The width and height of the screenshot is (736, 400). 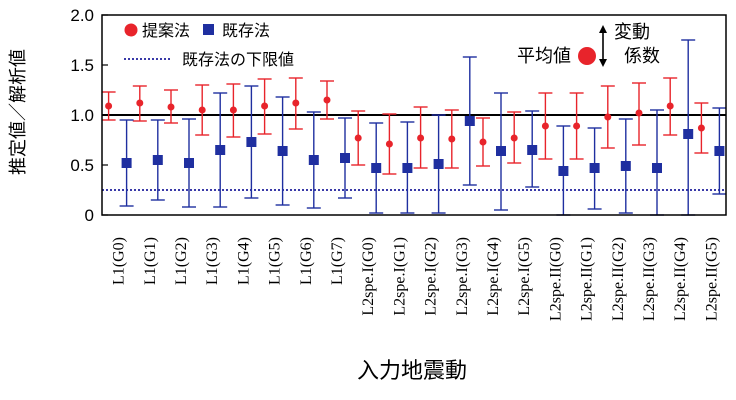 I want to click on x-tick-label: L2spe.II(G5), so click(x=711, y=279).